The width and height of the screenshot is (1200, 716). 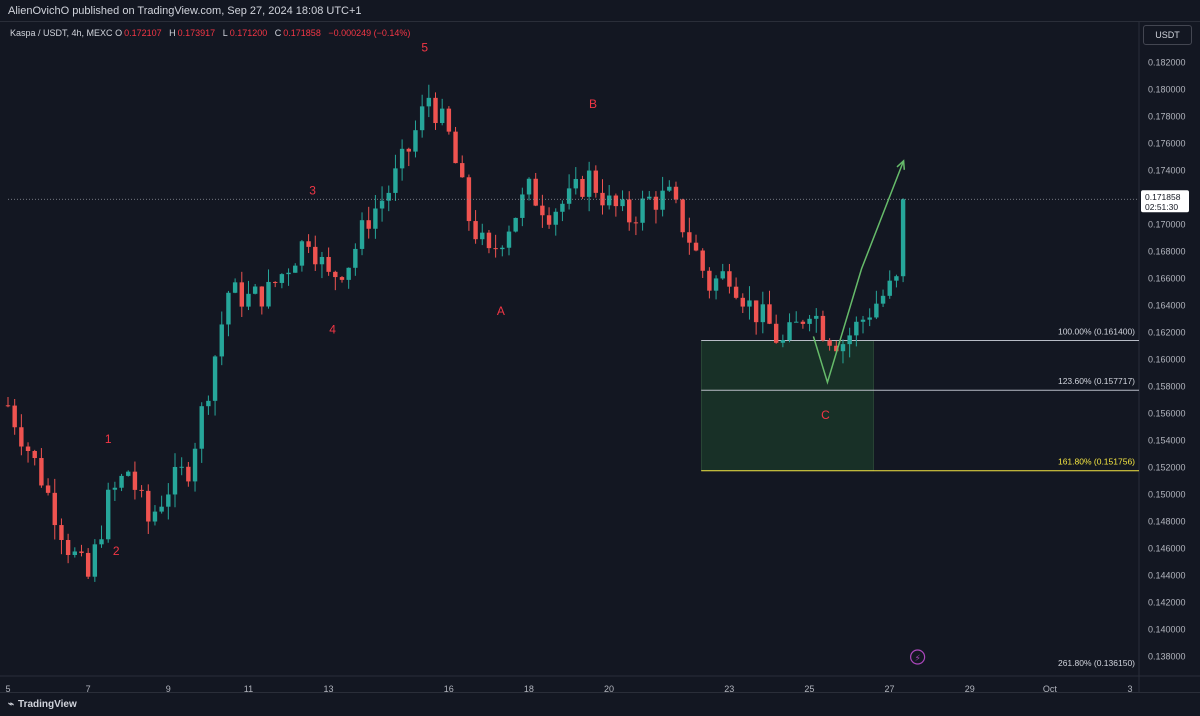 What do you see at coordinates (1167, 251) in the screenshot?
I see `y-tick-label: 0.168000` at bounding box center [1167, 251].